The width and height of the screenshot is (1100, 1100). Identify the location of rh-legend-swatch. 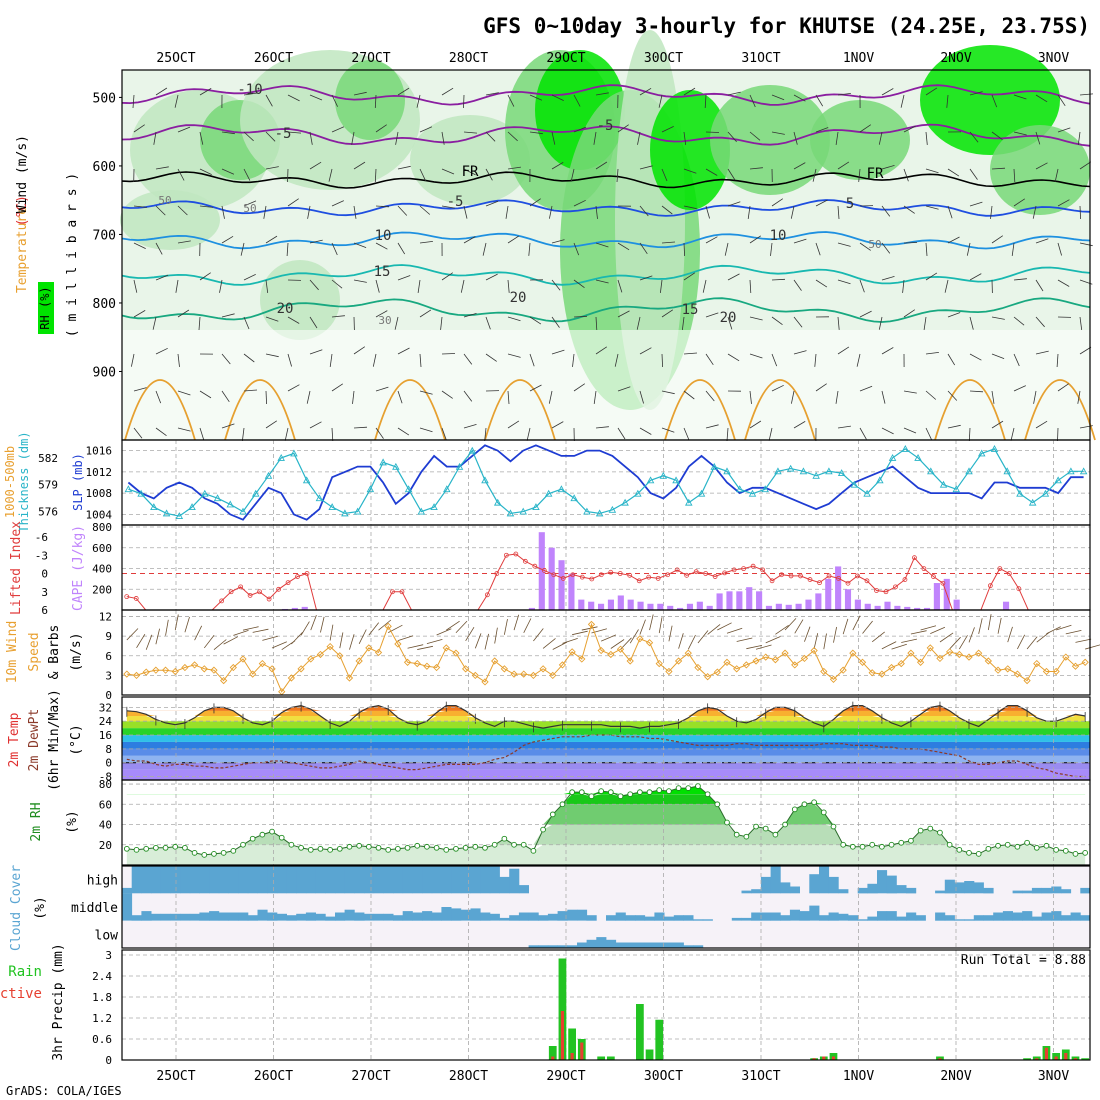
(46, 308).